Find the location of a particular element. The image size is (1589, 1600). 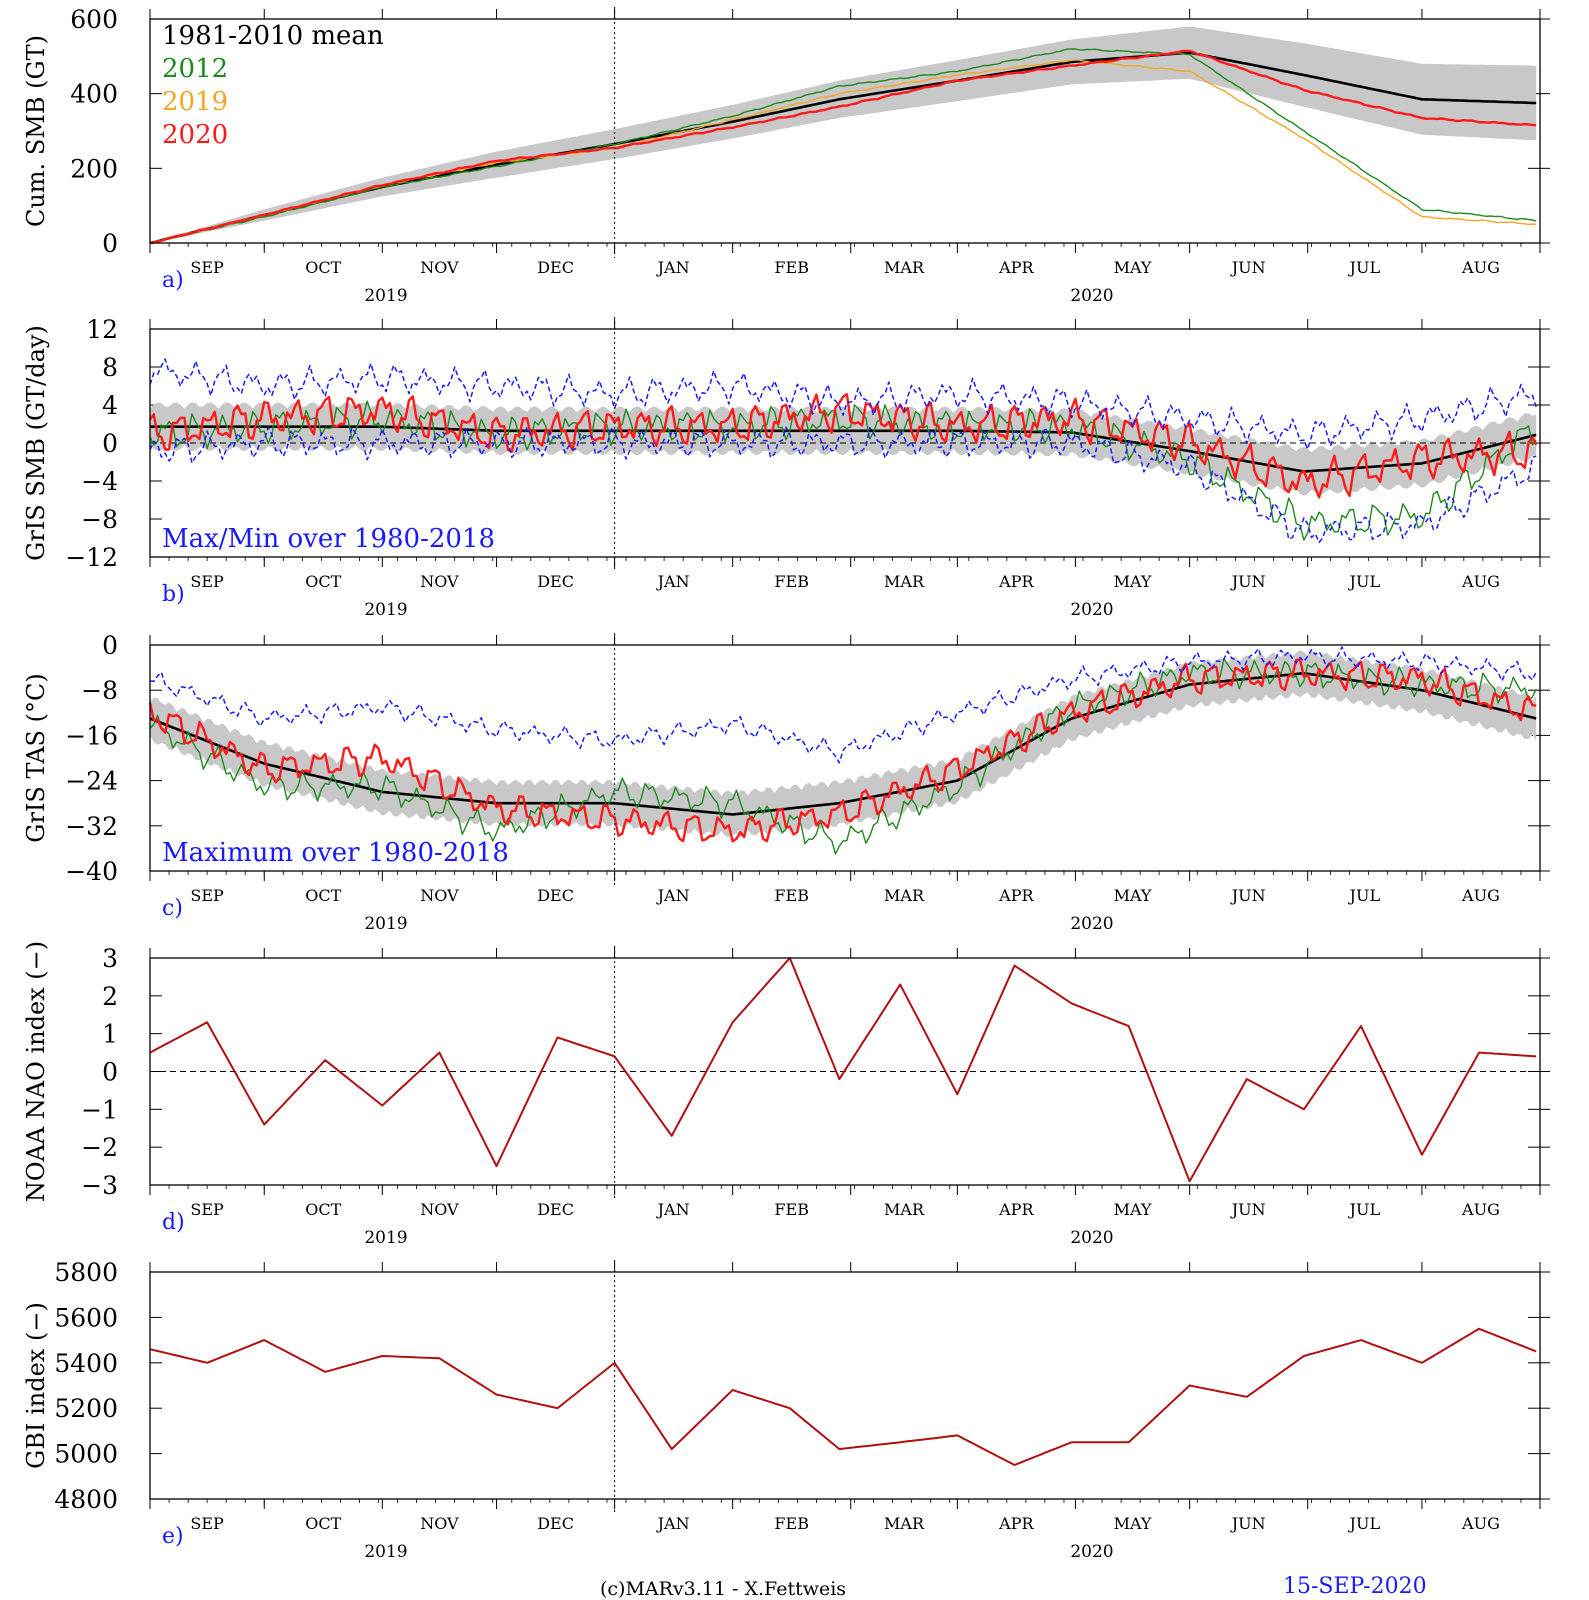

annotation-text: Maximum over 1980-2018 is located at coordinates (335, 853).